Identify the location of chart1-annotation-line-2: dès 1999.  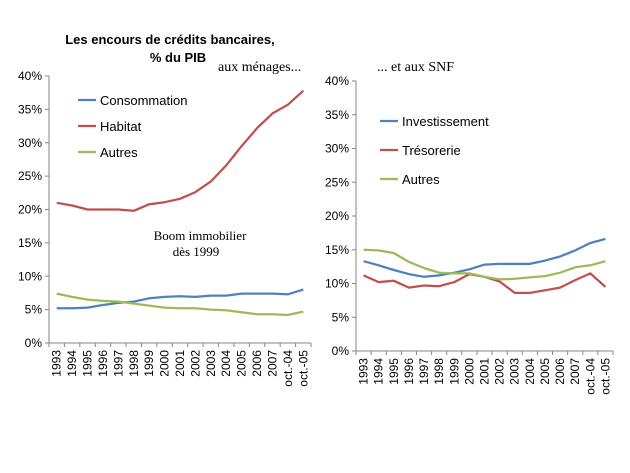
(196, 251).